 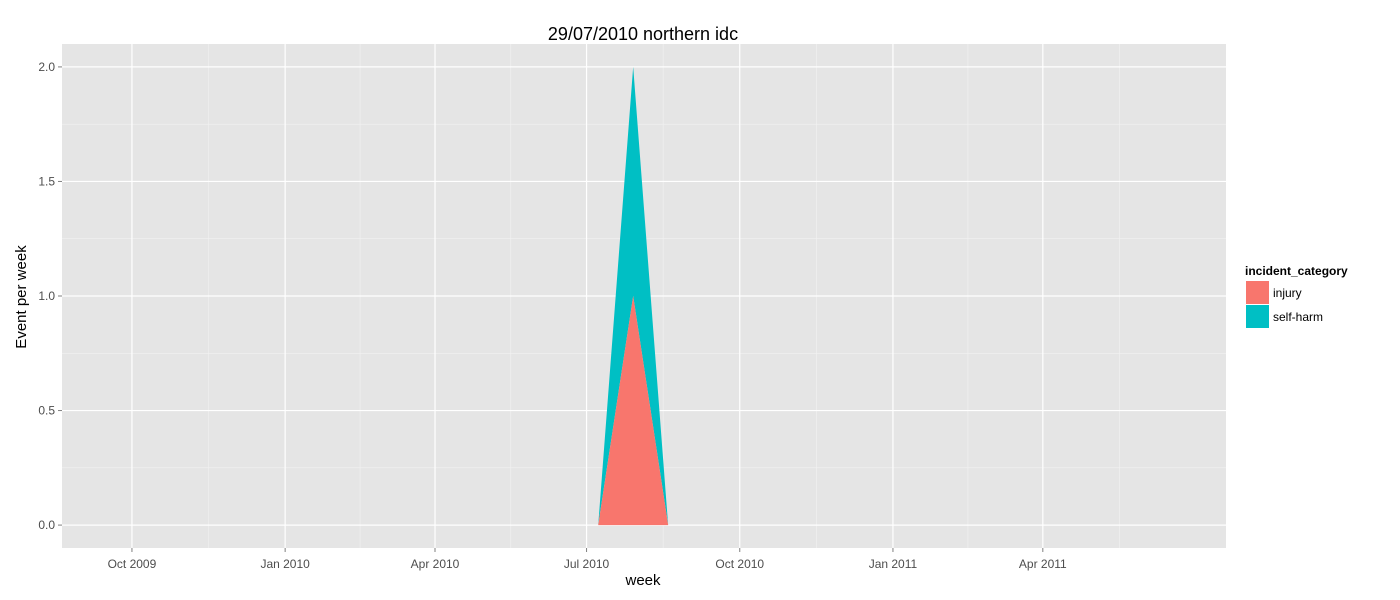 What do you see at coordinates (46, 181) in the screenshot?
I see `y-tick-label: 1.5` at bounding box center [46, 181].